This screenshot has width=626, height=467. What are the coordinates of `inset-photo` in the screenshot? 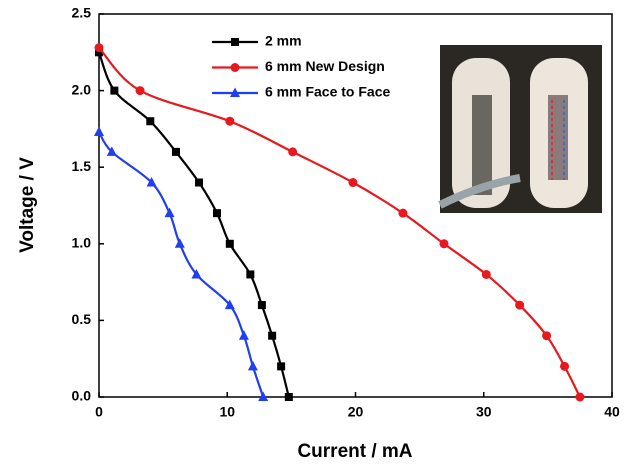 It's located at (520, 129).